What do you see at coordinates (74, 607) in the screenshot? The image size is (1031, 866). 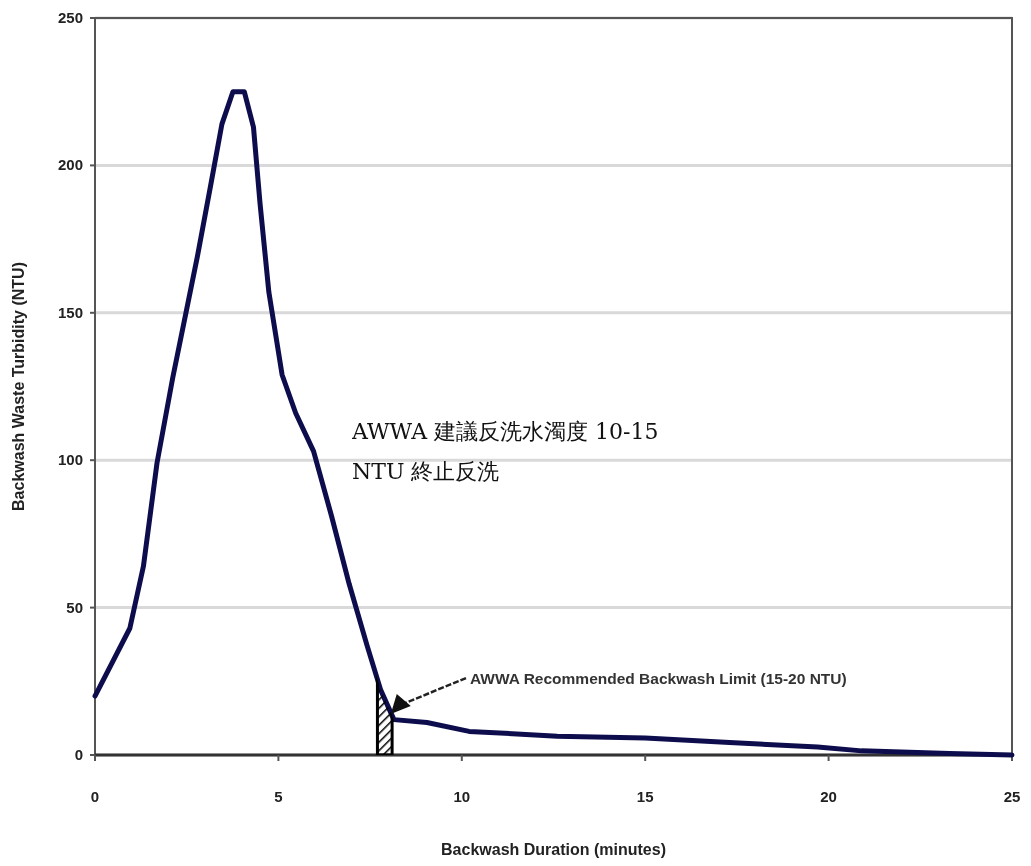 I see `y-tick-label: 50` at bounding box center [74, 607].